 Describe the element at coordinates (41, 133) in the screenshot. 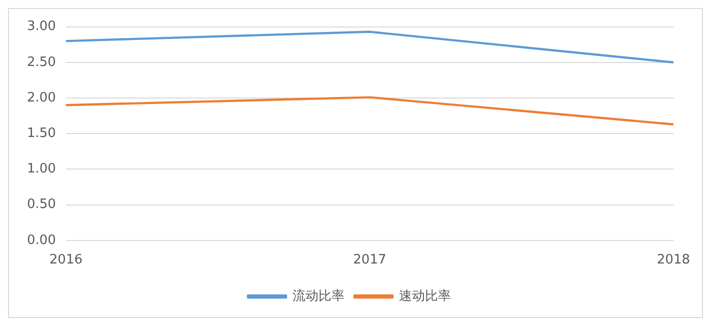

I see `y-tick-label: 1.50` at that location.